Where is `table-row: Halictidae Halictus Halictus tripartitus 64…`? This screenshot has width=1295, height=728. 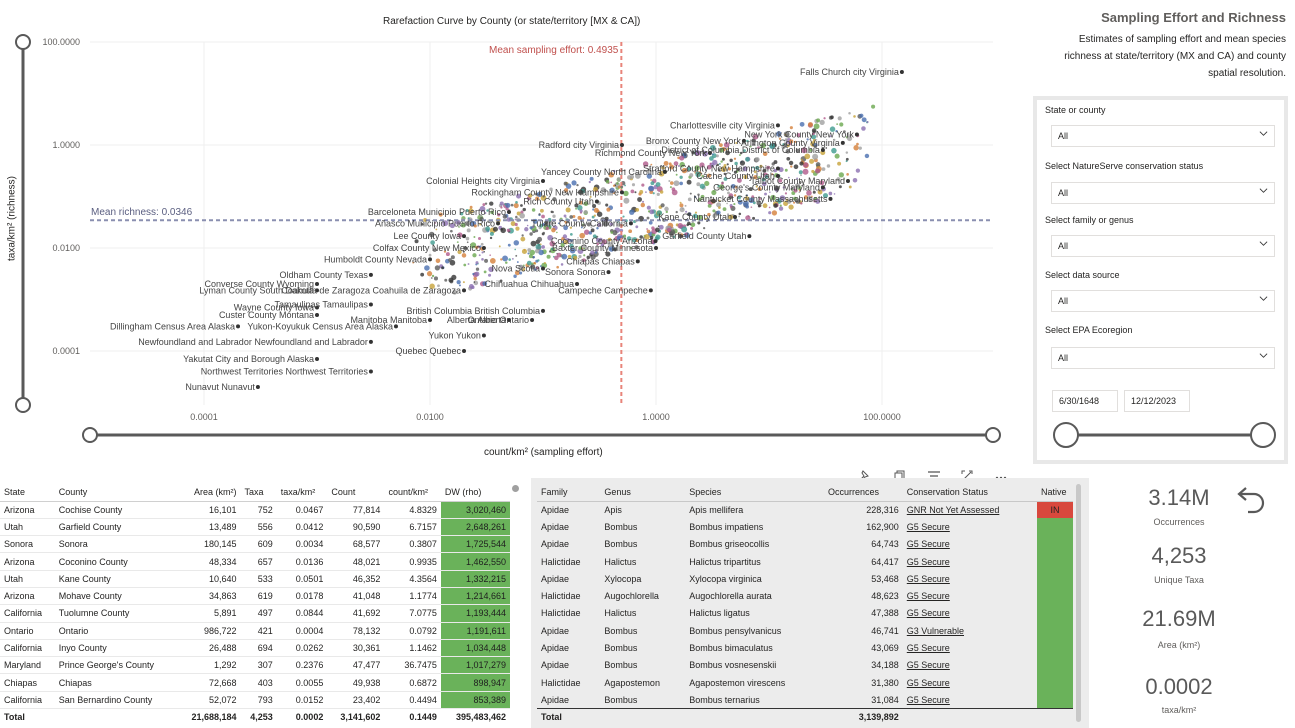 table-row: Halictidae Halictus Halictus tripartitus 64… is located at coordinates (805, 561).